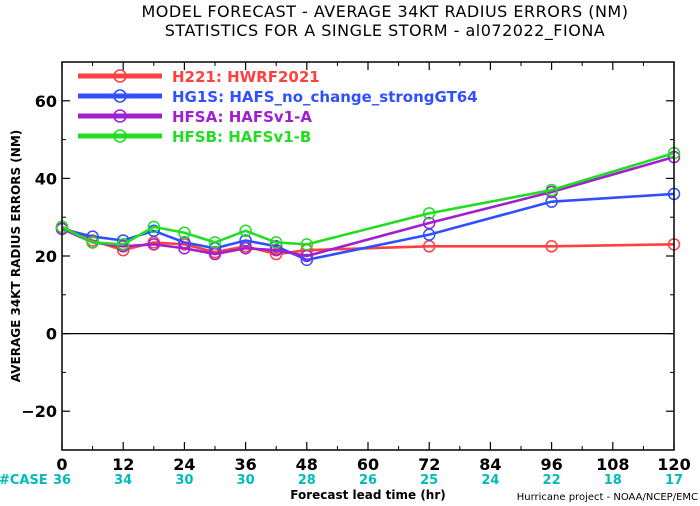 The image size is (700, 506). Describe the element at coordinates (184, 464) in the screenshot. I see `x-tick-label: 24` at that location.